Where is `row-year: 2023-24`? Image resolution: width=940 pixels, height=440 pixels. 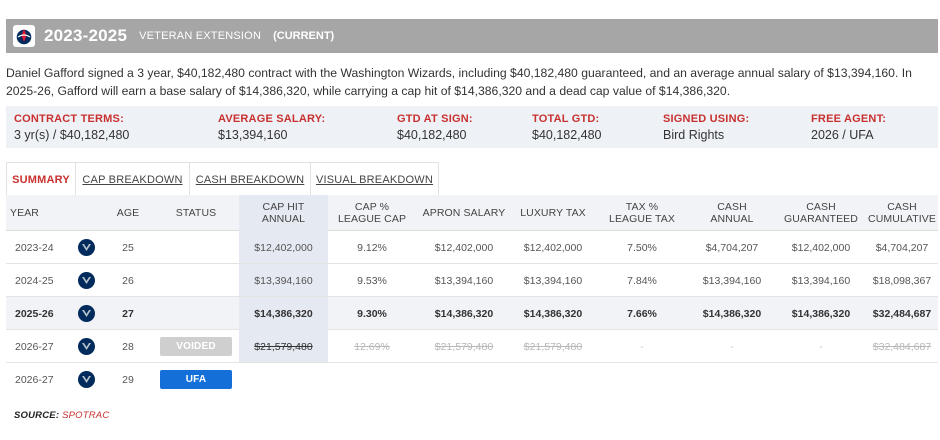 row-year: 2023-24 is located at coordinates (34, 247).